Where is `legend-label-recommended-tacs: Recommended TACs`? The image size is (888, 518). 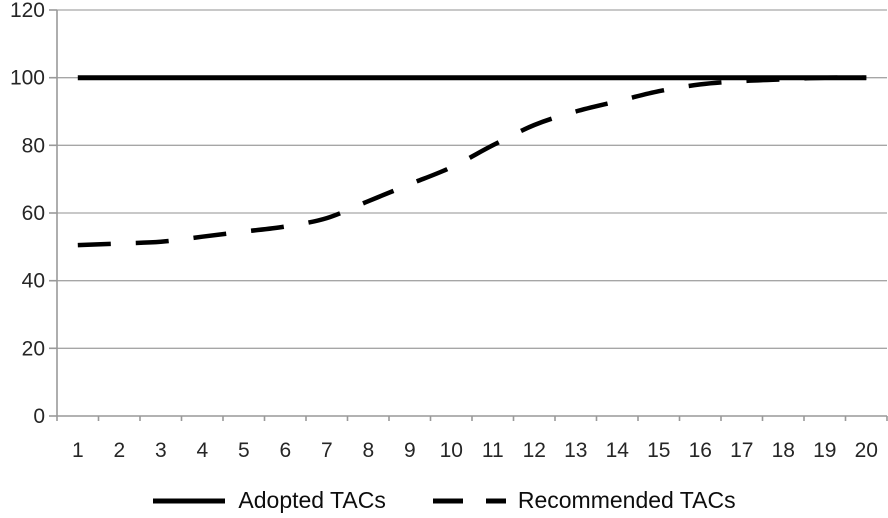
legend-label-recommended-tacs: Recommended TACs is located at coordinates (626, 500).